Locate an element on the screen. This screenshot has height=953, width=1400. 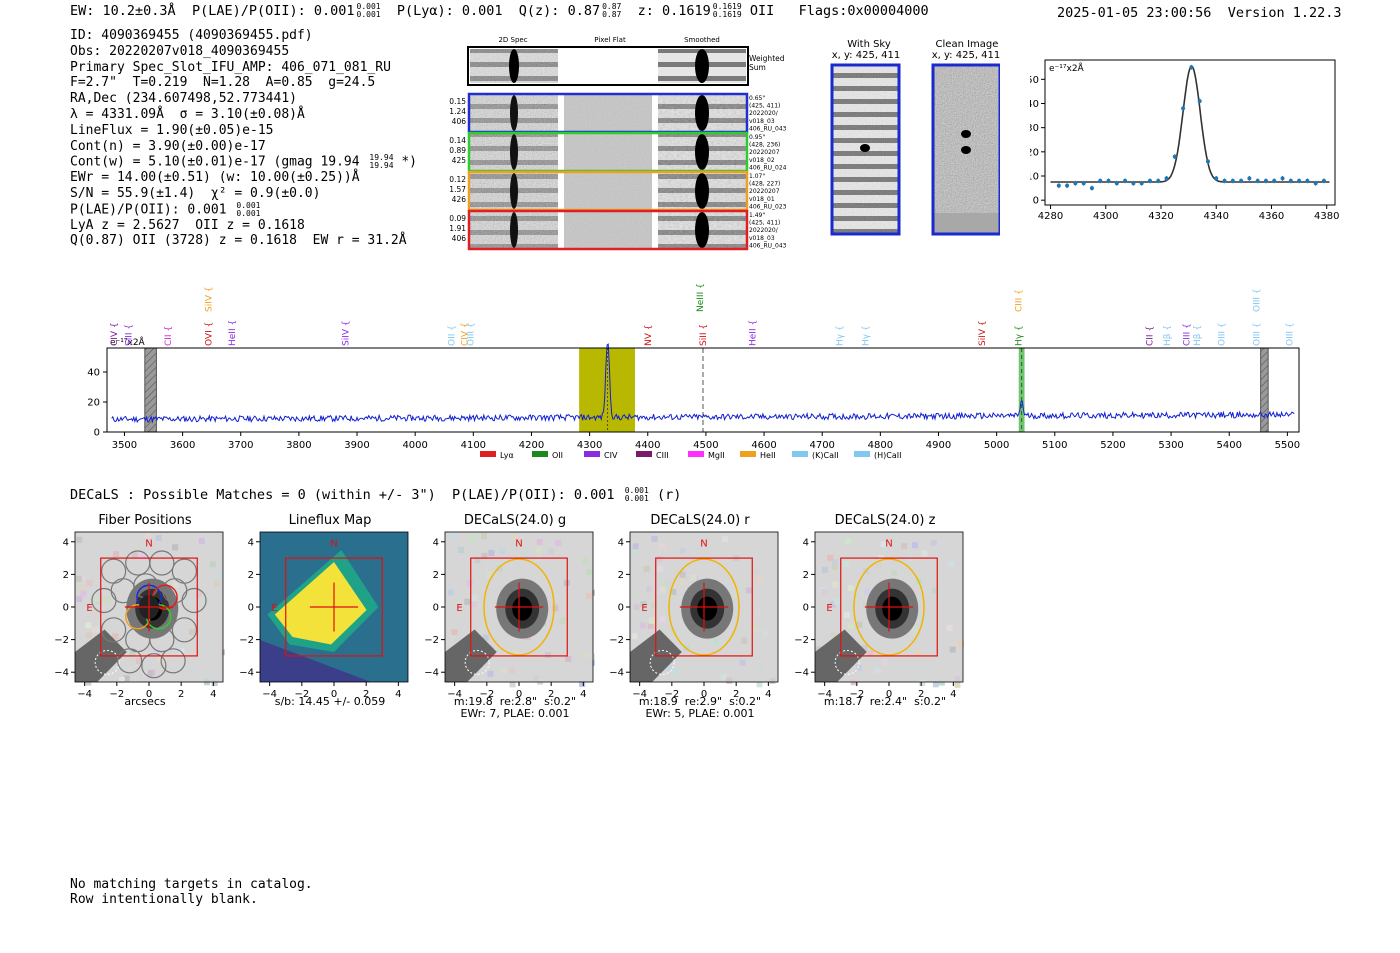
spec-ytick-label: 20 is located at coordinates (93, 403).